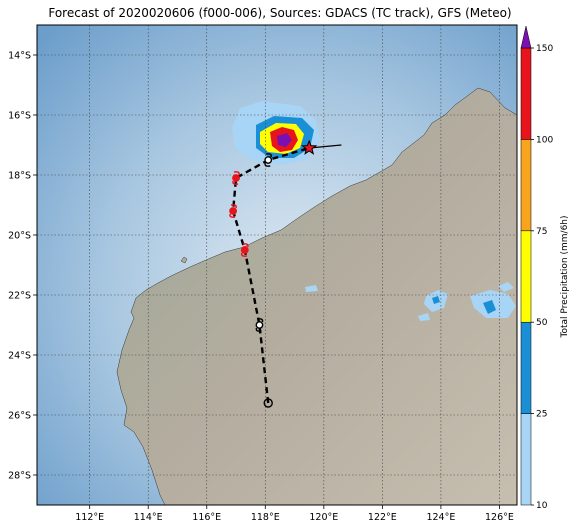 This screenshot has width=580, height=529. Describe the element at coordinates (184, 260) in the screenshot. I see `island-small` at that location.